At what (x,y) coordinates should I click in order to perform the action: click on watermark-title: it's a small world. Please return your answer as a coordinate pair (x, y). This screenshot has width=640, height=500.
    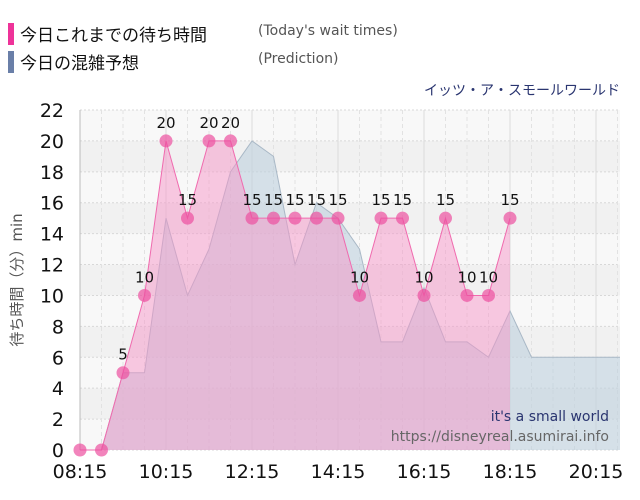
    Looking at the image, I should click on (550, 417).